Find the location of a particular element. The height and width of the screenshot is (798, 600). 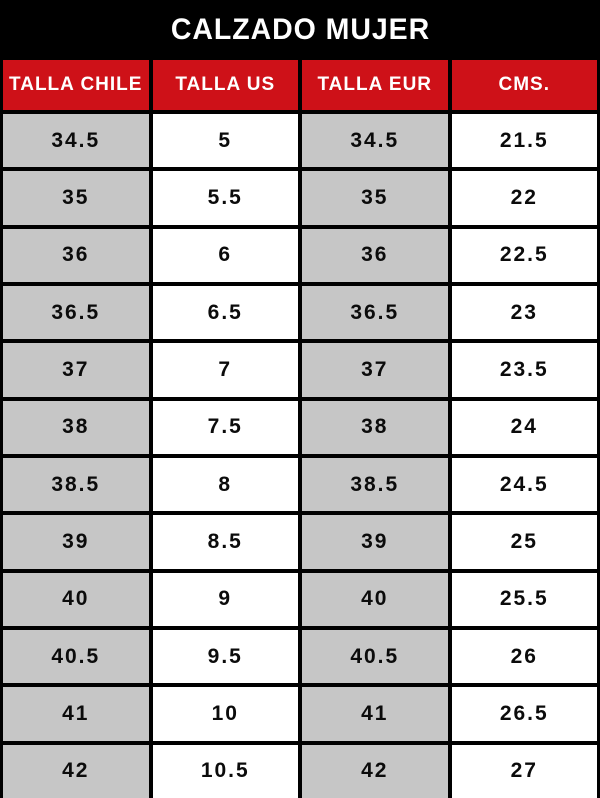

size-cell: 5 is located at coordinates (225, 141).